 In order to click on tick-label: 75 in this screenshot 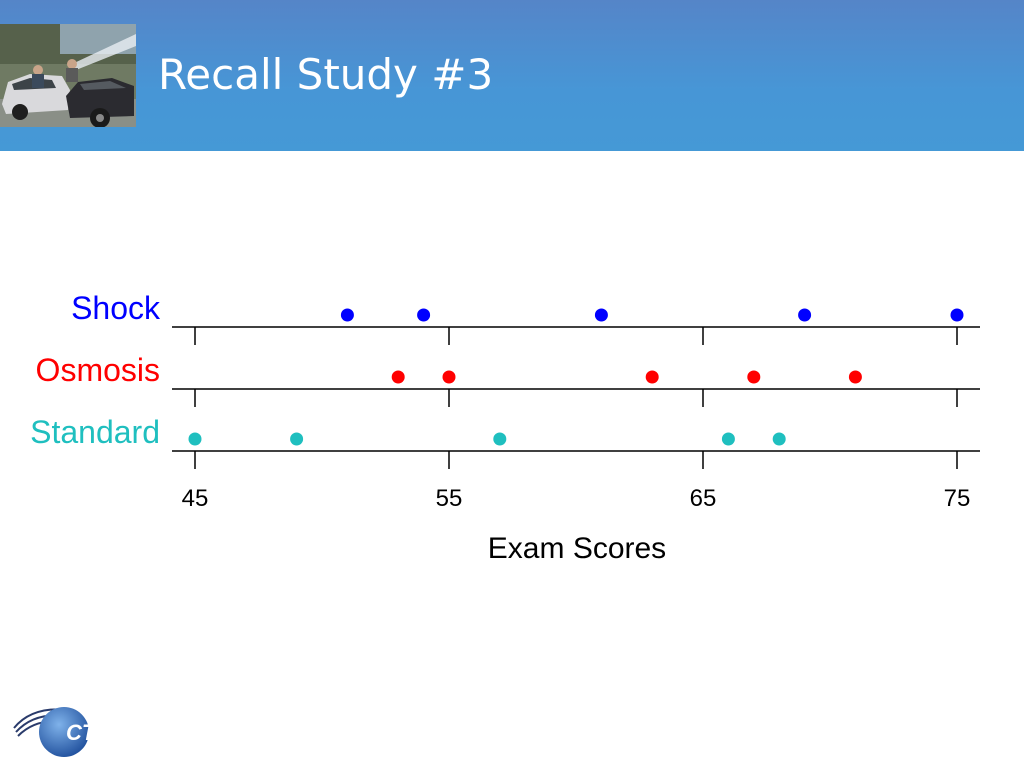, I will do `click(957, 498)`.